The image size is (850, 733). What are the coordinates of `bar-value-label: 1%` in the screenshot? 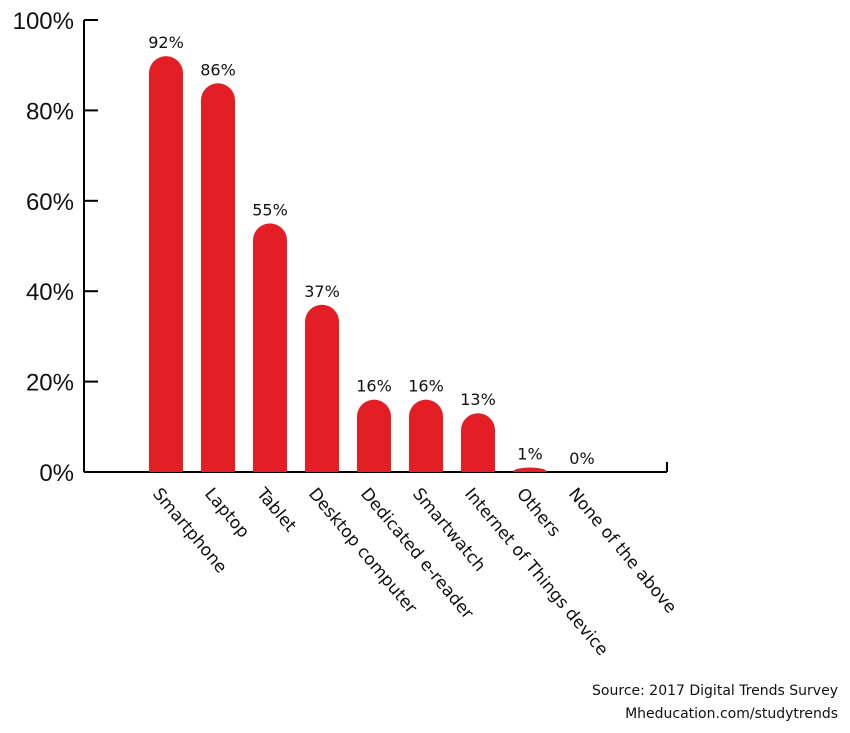 It's located at (529, 453).